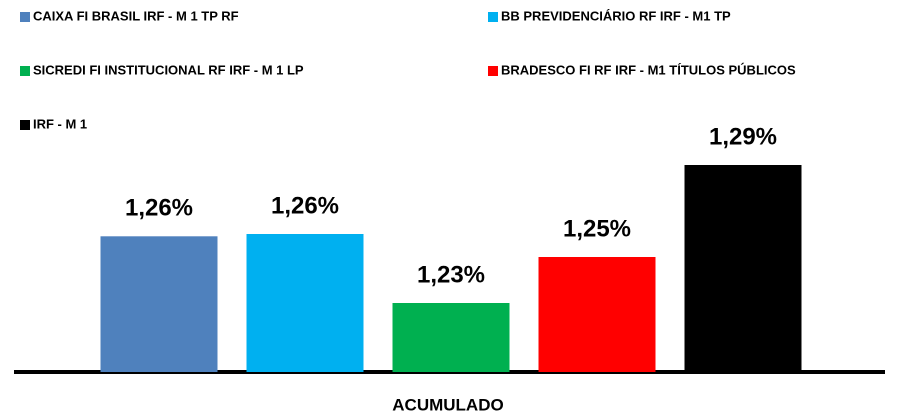 The height and width of the screenshot is (414, 897). I want to click on legend-label: CAIXA FI BRASIL IRF - M 1 TP RF, so click(136, 15).